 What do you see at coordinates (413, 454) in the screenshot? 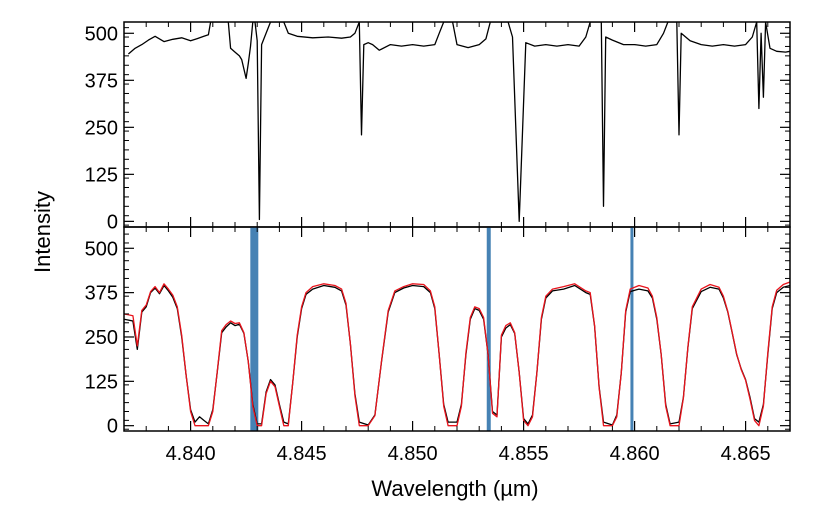
I see `x-tick-label: 4.850` at bounding box center [413, 454].